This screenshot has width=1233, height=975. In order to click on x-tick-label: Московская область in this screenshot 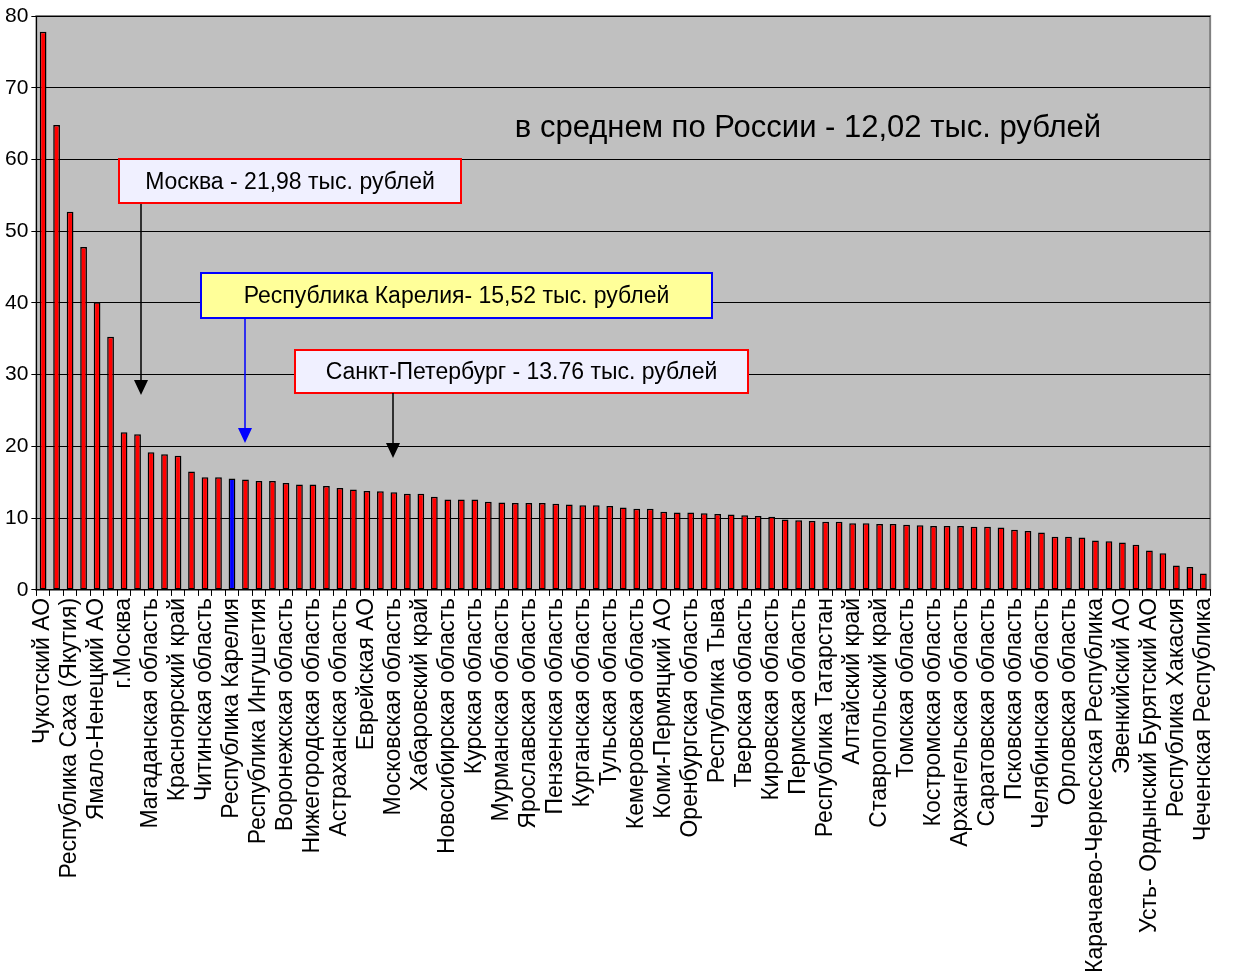, I will do `click(392, 706)`.